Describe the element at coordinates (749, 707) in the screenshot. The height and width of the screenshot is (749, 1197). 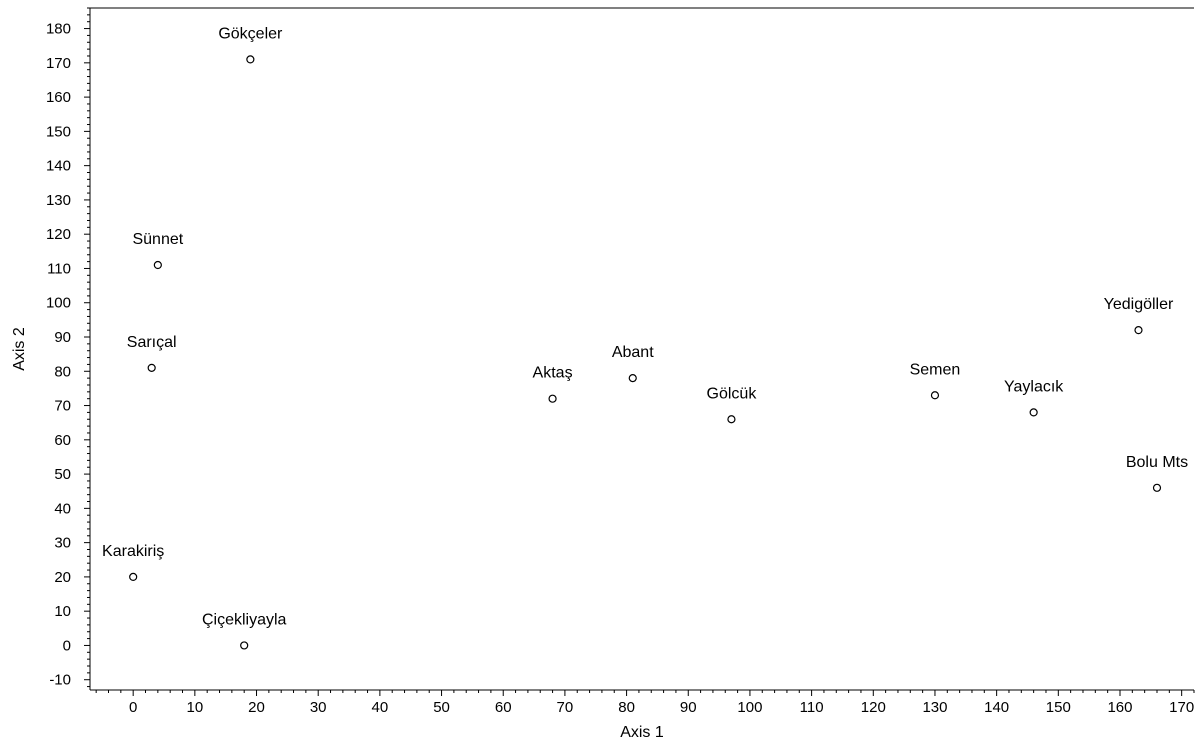
I see `x-tick-label: 100` at that location.